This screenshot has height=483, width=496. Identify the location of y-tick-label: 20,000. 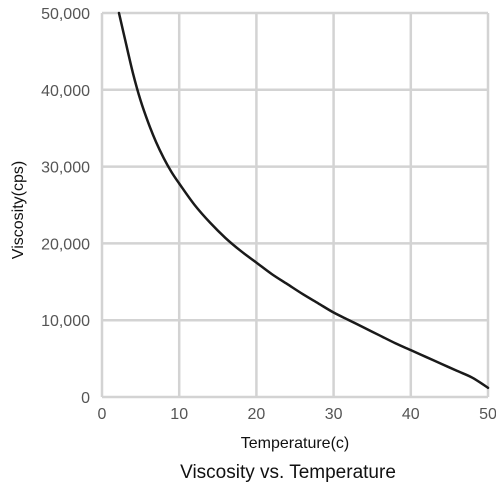
(65, 244).